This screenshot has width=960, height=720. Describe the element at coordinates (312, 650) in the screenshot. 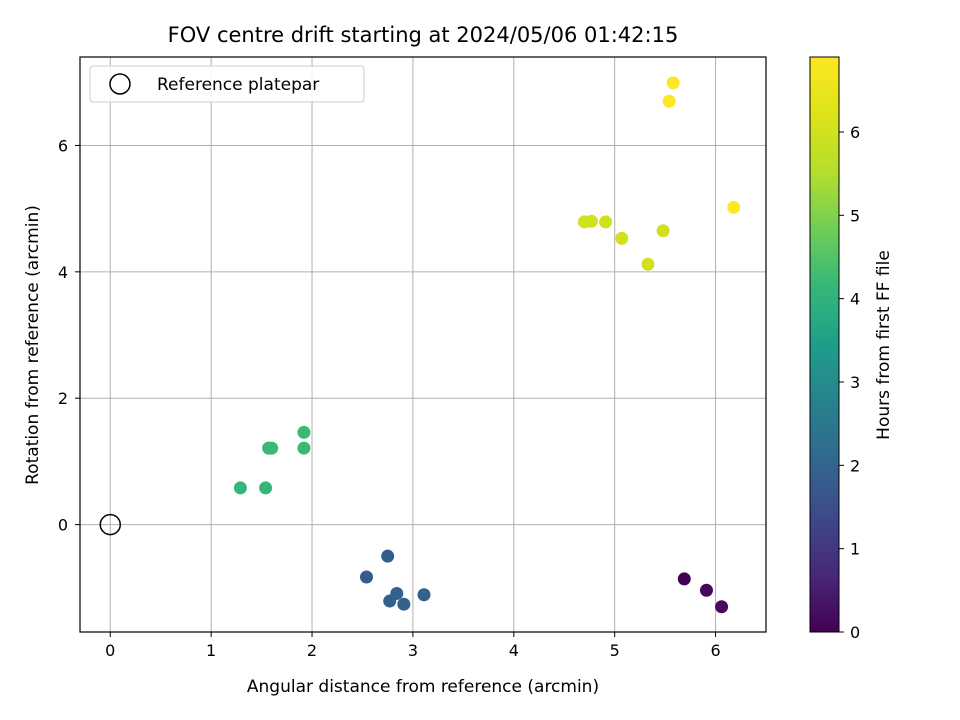

I see `x-tick-label: 2` at that location.